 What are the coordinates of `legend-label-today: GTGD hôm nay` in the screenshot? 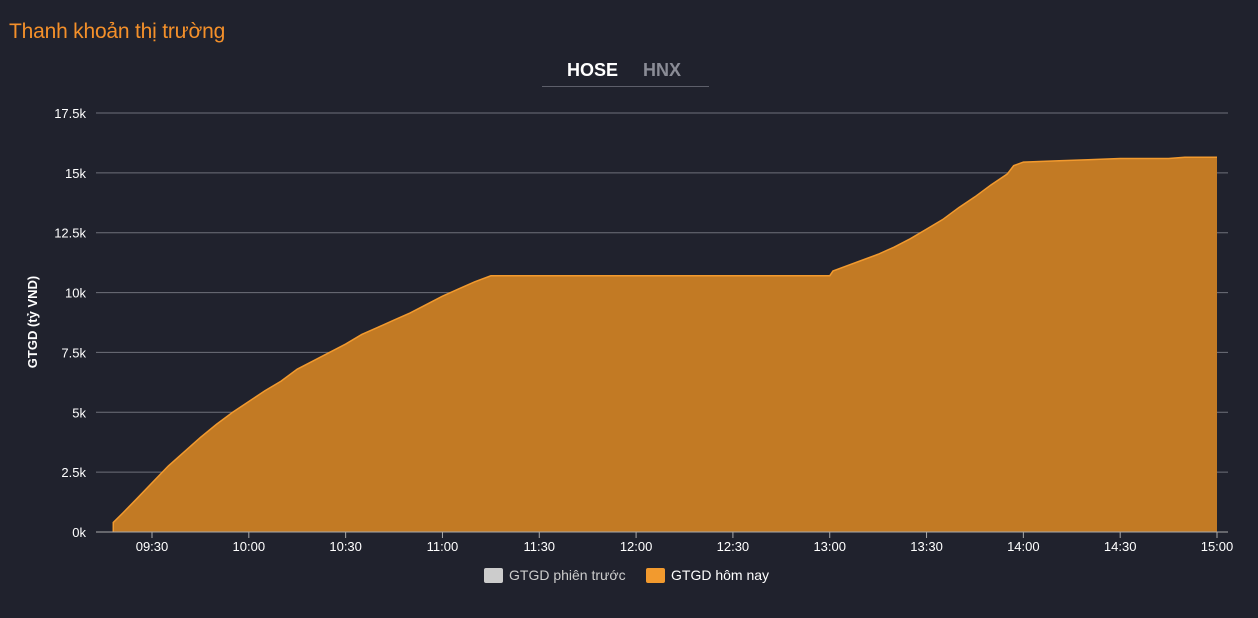 It's located at (720, 575).